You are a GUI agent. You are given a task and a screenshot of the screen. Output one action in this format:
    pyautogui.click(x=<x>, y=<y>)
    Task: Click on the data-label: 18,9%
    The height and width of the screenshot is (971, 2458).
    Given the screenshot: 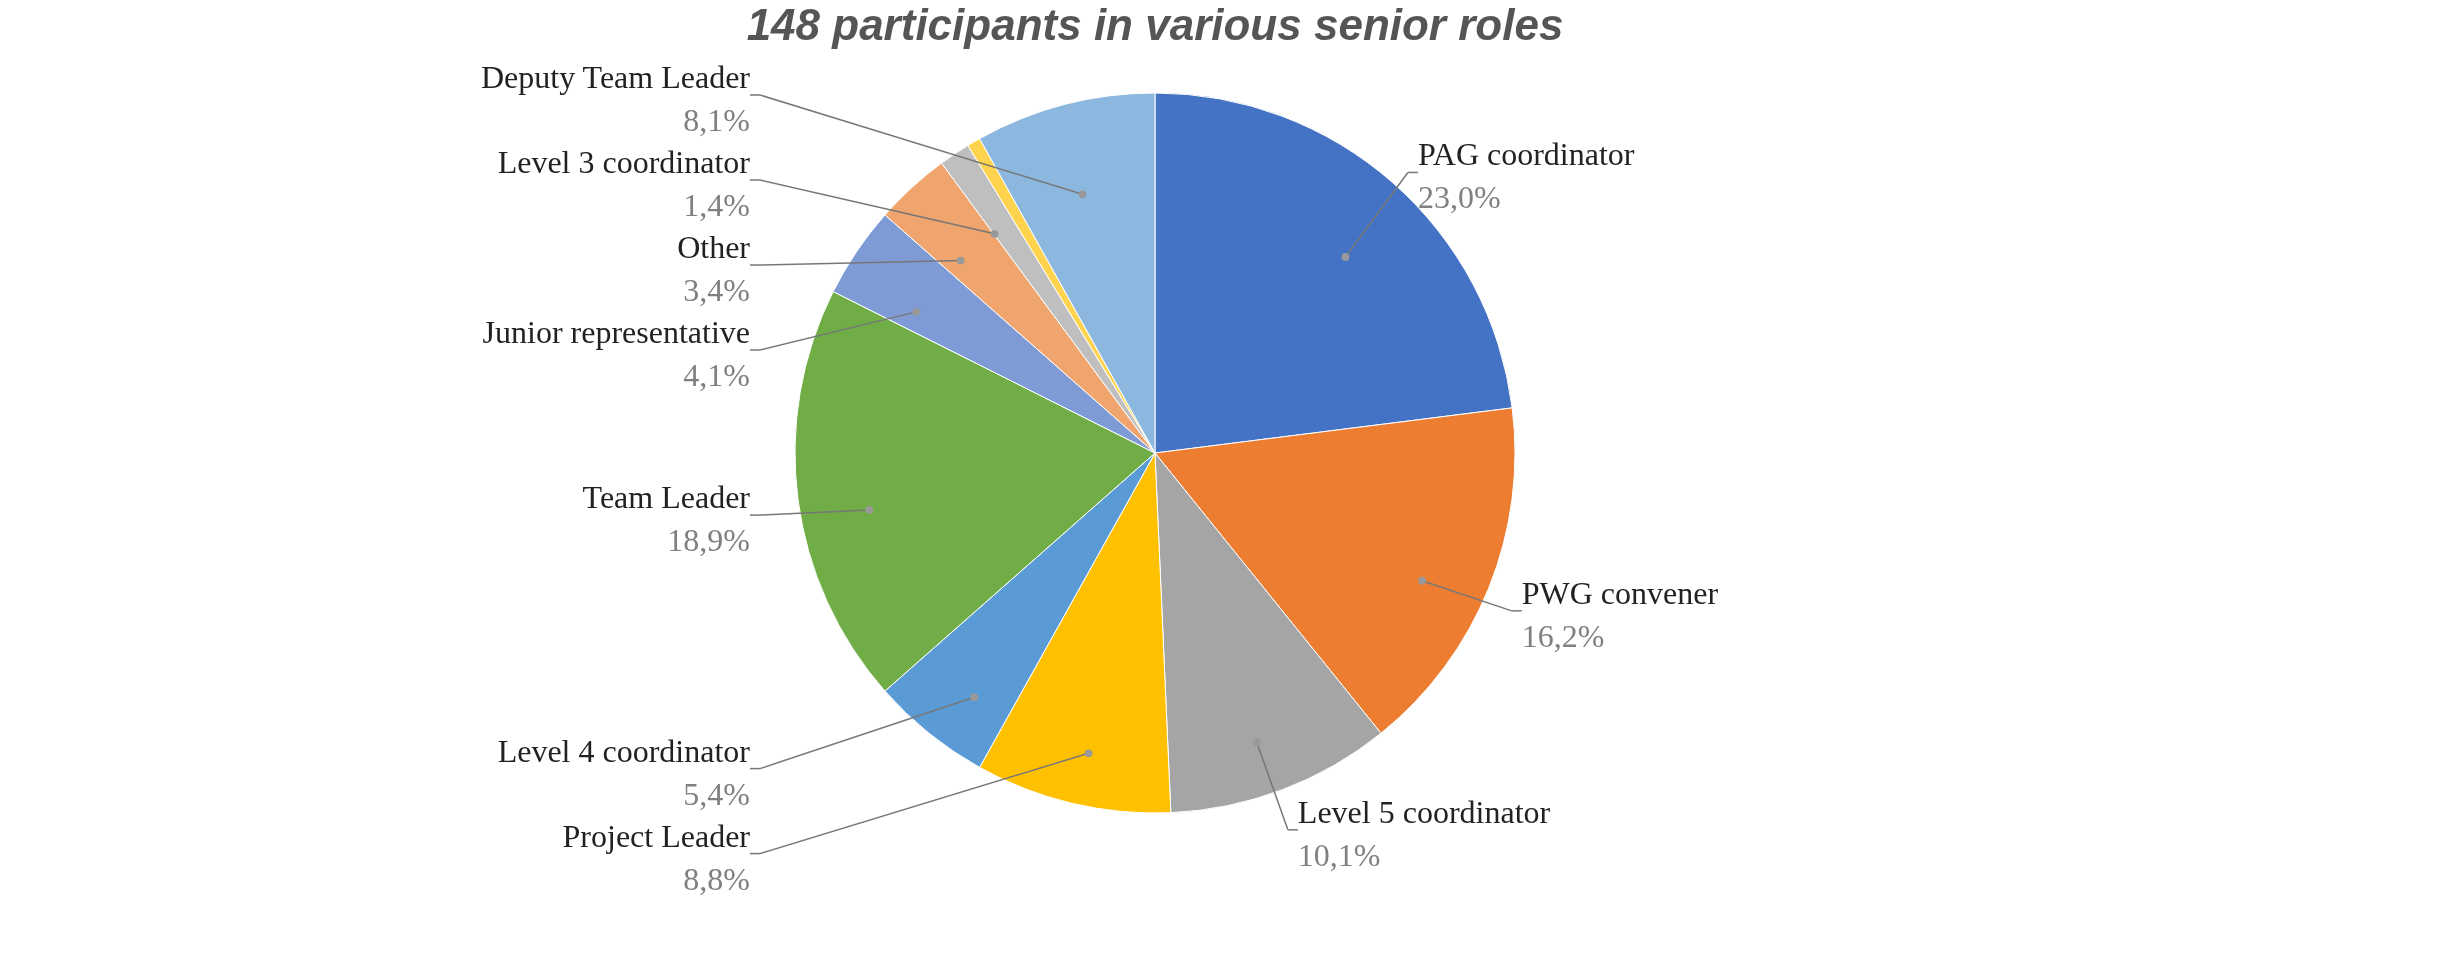 What is the action you would take?
    pyautogui.click(x=708, y=540)
    